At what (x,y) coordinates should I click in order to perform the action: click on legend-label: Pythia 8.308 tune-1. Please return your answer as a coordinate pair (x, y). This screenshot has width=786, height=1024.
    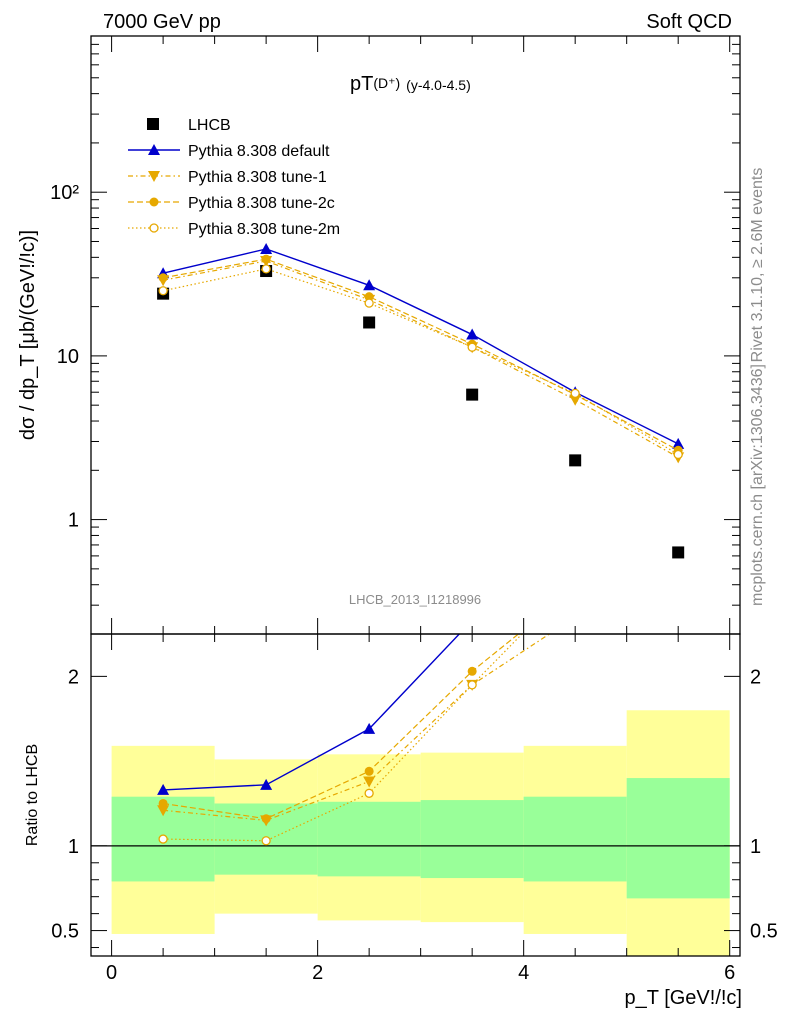
    Looking at the image, I should click on (257, 177).